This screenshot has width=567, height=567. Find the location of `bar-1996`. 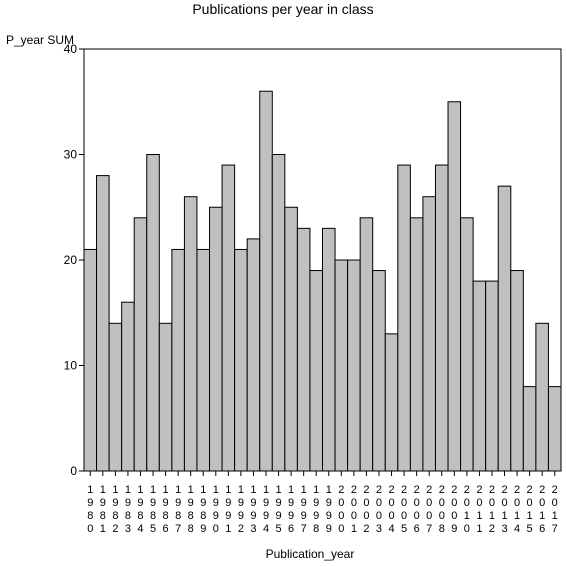

bar-1996 is located at coordinates (291, 339).